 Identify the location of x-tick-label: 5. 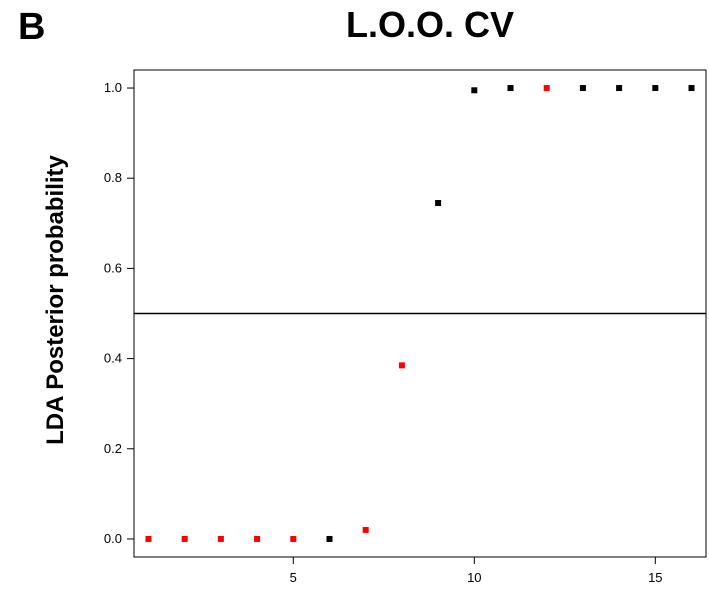
(293, 577).